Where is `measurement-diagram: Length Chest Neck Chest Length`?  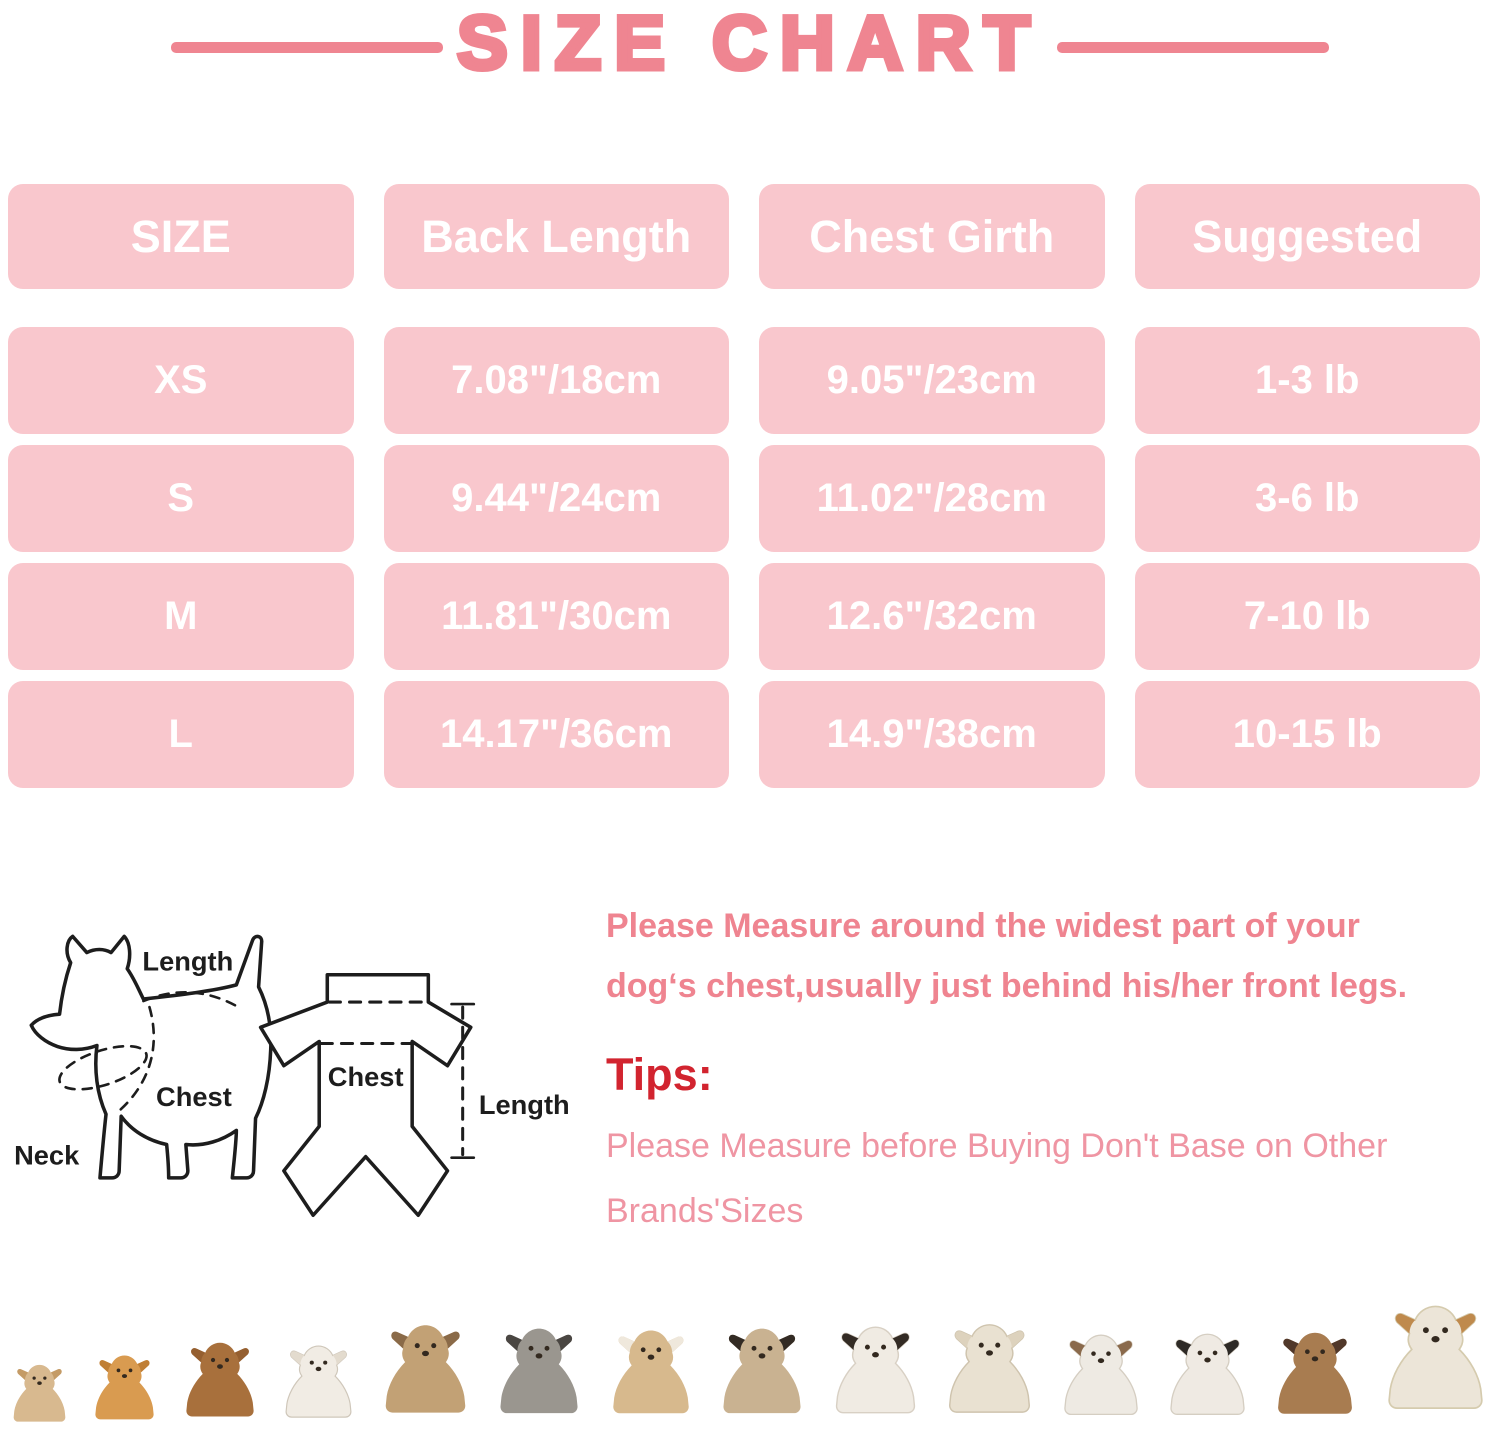 measurement-diagram: Length Chest Neck Chest Length is located at coordinates (296, 1078).